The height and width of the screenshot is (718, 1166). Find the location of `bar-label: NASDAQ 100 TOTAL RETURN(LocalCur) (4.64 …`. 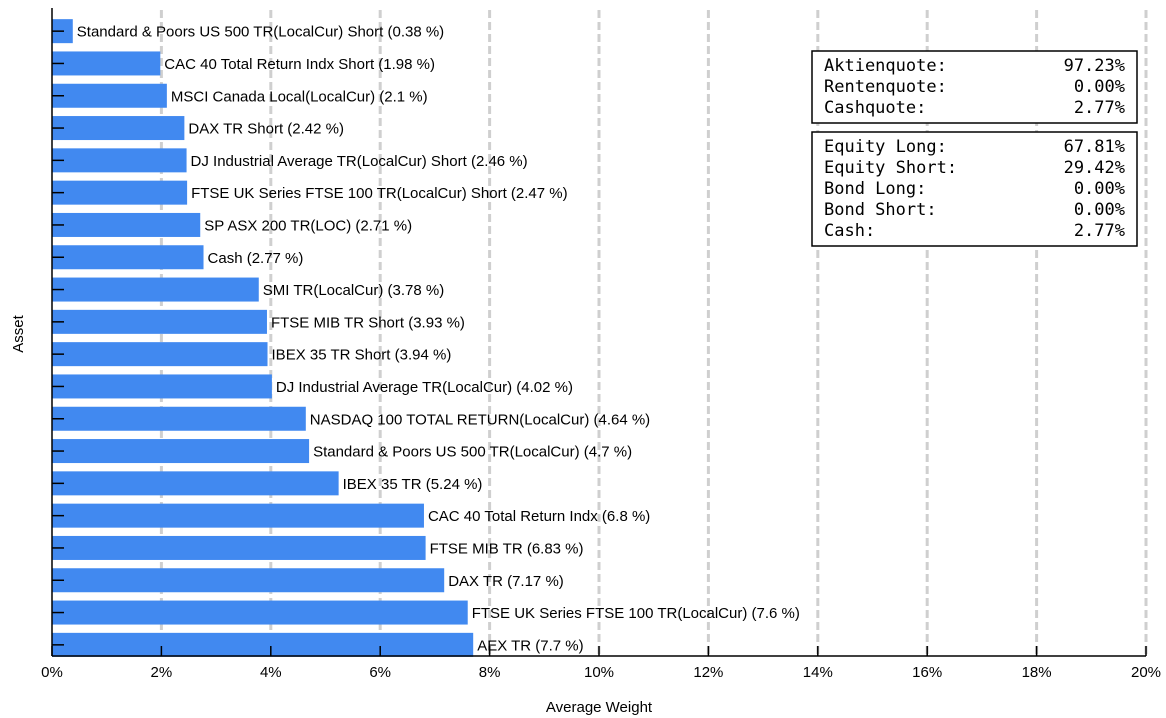

bar-label: NASDAQ 100 TOTAL RETURN(LocalCur) (4.64 … is located at coordinates (480, 419).